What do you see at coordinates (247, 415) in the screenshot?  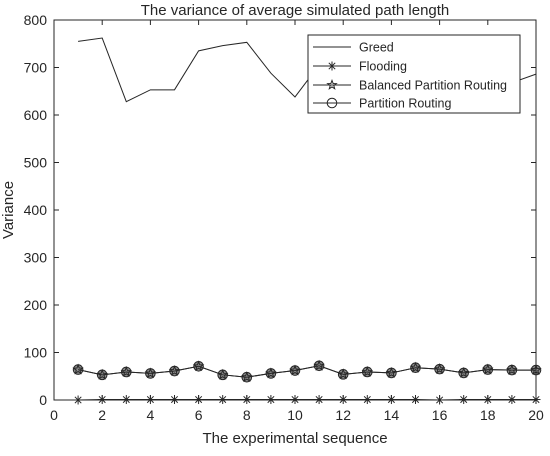 I see `x-tick-label: 8` at bounding box center [247, 415].